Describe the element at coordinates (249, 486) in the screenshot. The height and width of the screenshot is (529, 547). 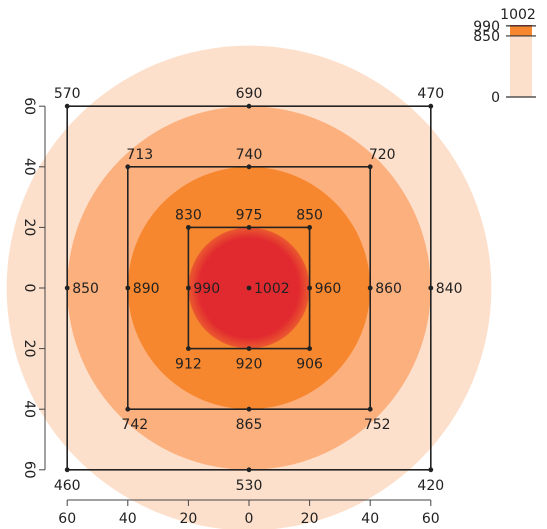
I see `point-value-label: 530` at that location.